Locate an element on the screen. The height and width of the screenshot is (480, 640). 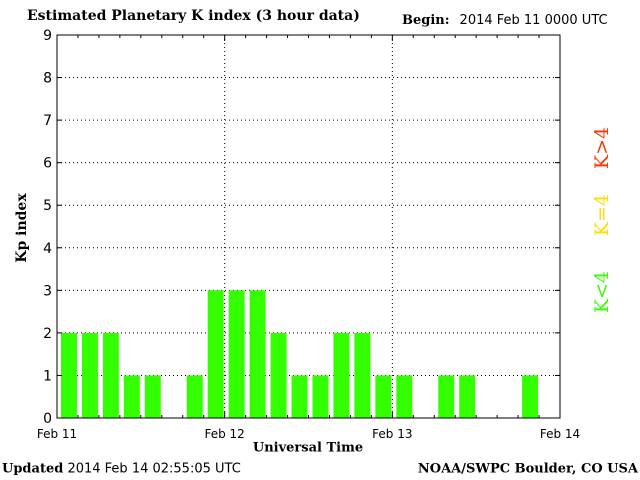
x-tick-label: Feb 13 is located at coordinates (392, 434).